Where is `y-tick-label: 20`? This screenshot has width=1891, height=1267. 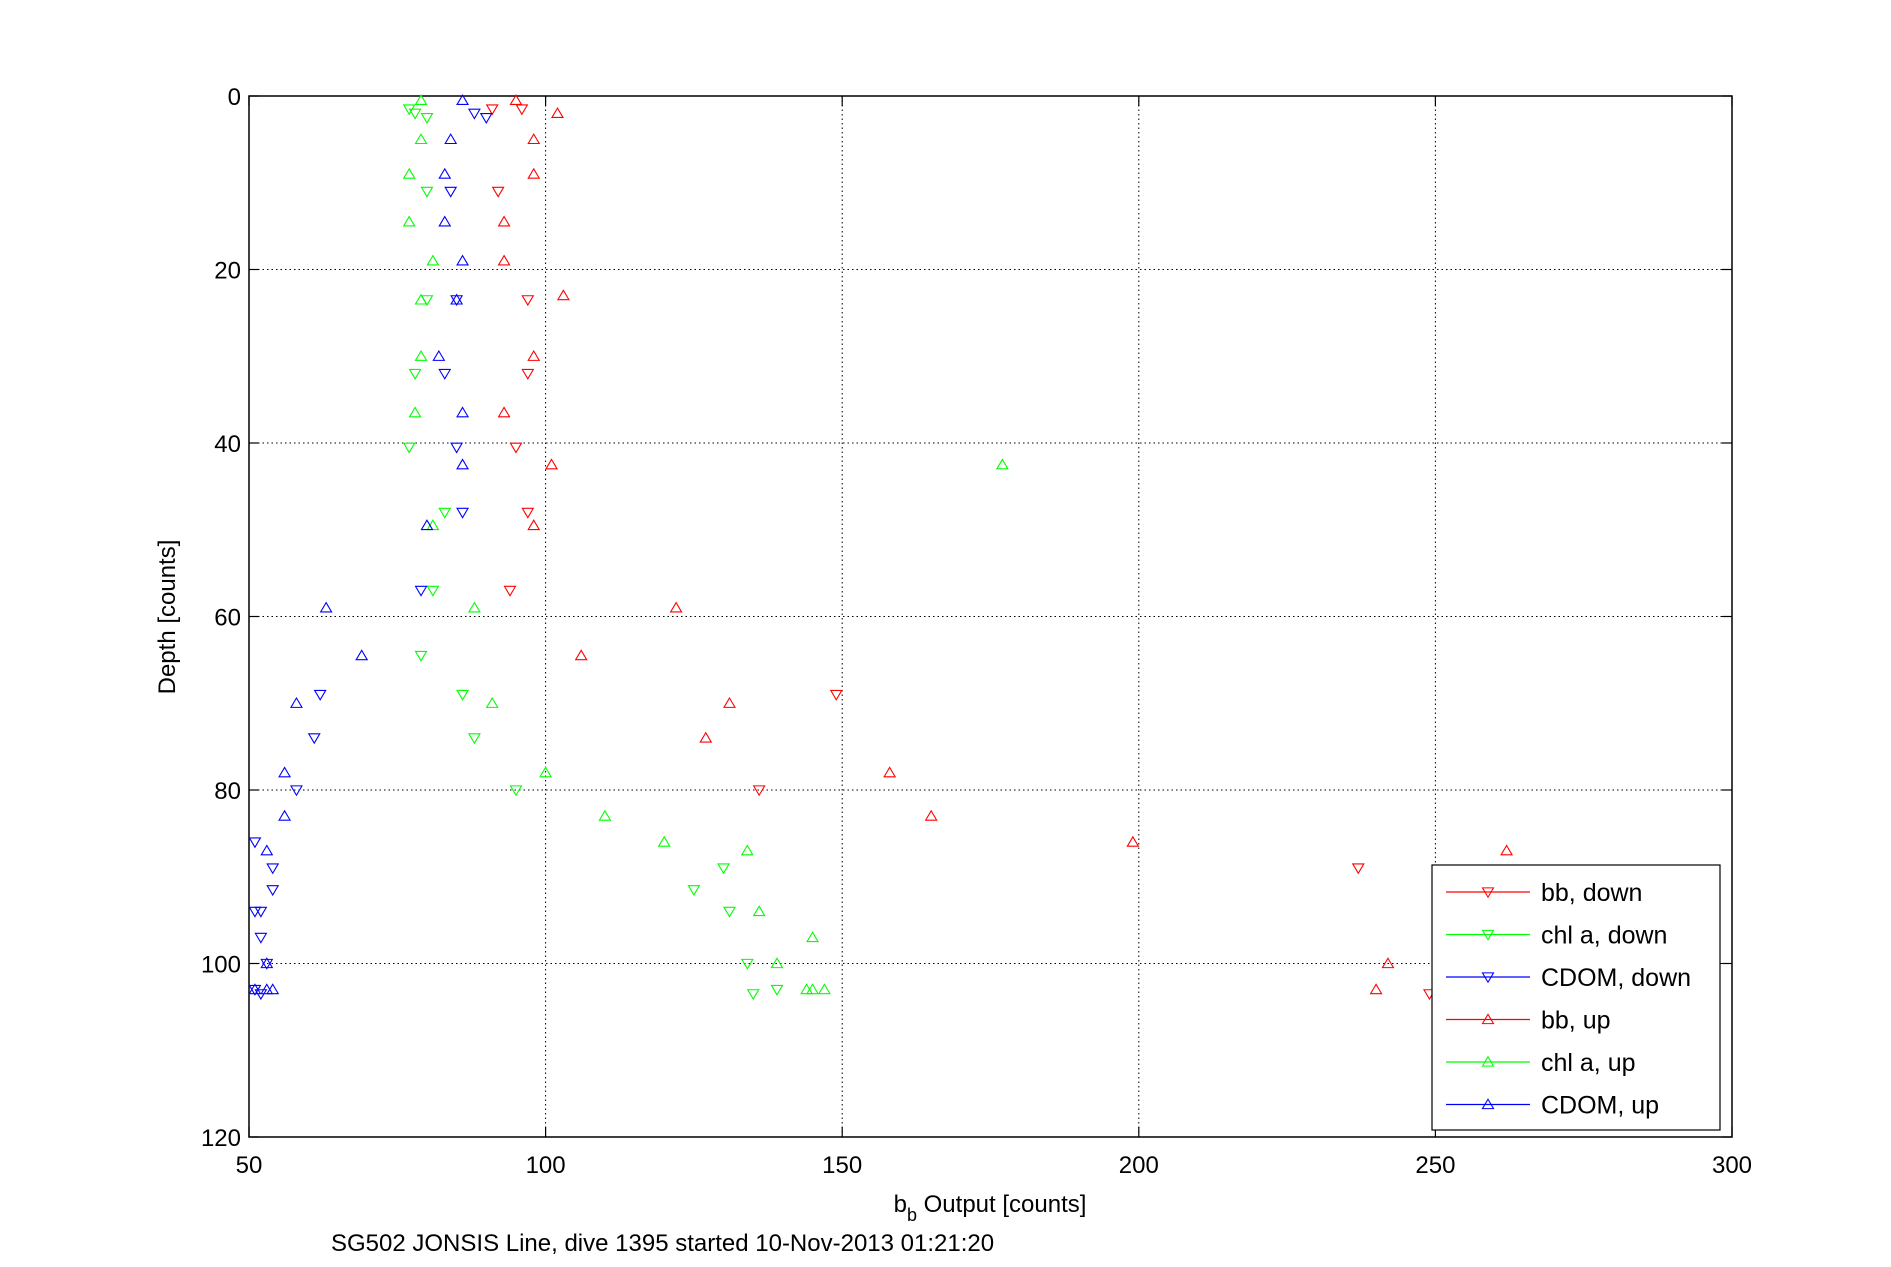
y-tick-label: 20 is located at coordinates (227, 271).